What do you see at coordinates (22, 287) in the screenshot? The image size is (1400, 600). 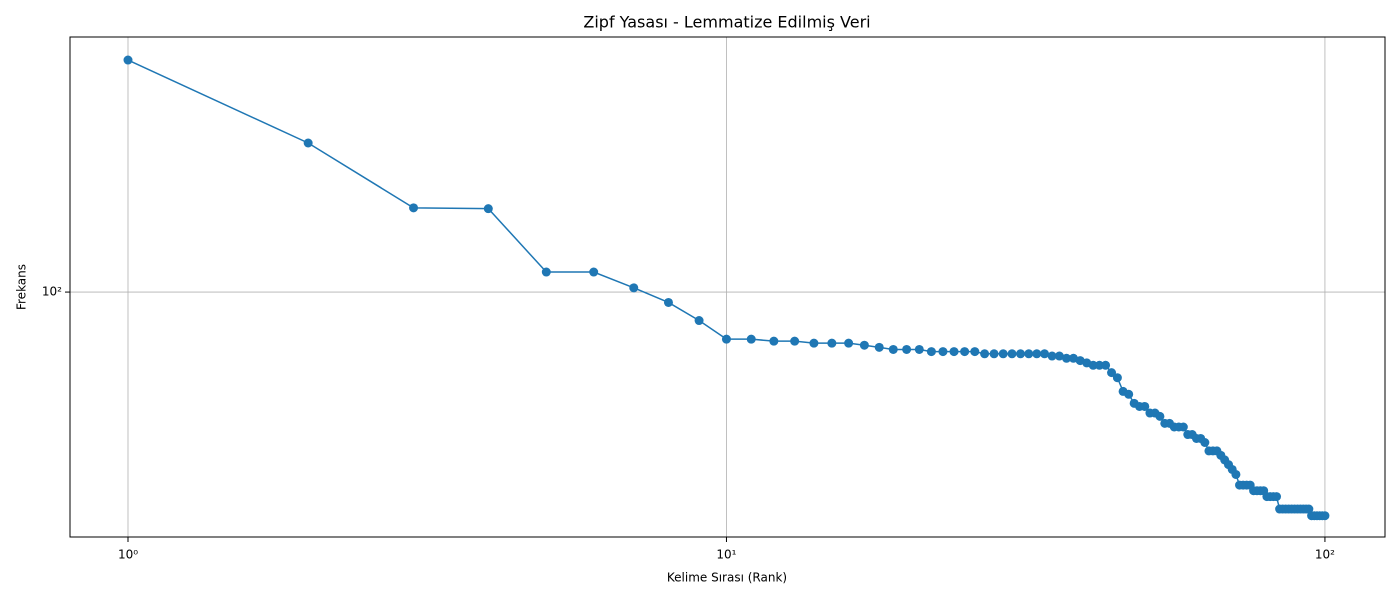 I see `y-axis-label: Frekans` at bounding box center [22, 287].